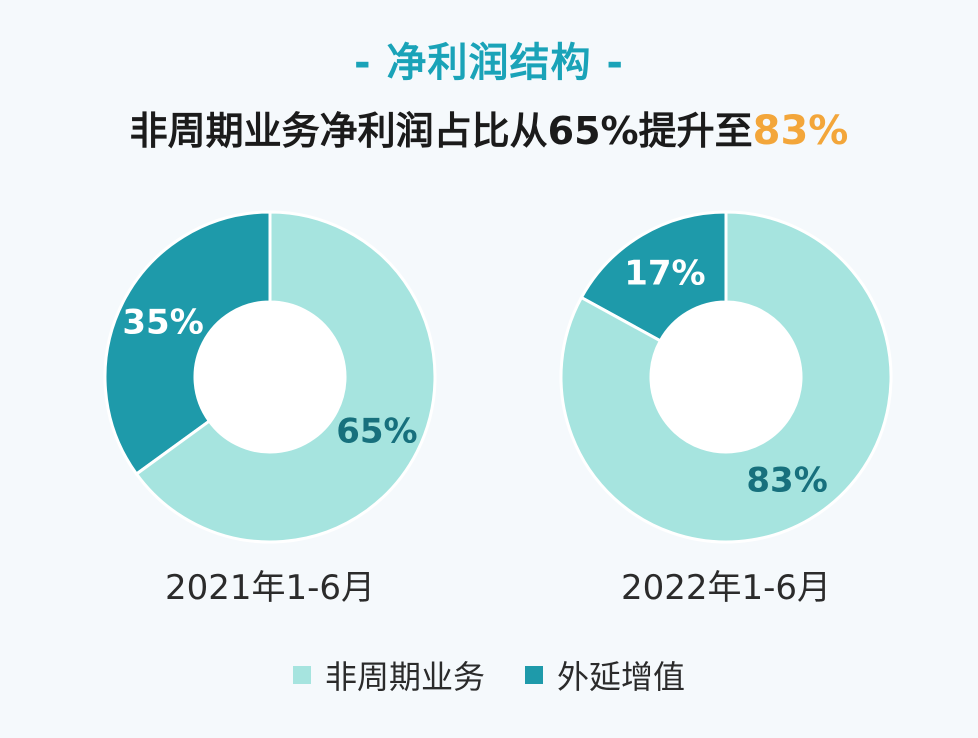 This screenshot has height=738, width=978. Describe the element at coordinates (726, 588) in the screenshot. I see `period-label-2022: 2022年1-6月` at that location.